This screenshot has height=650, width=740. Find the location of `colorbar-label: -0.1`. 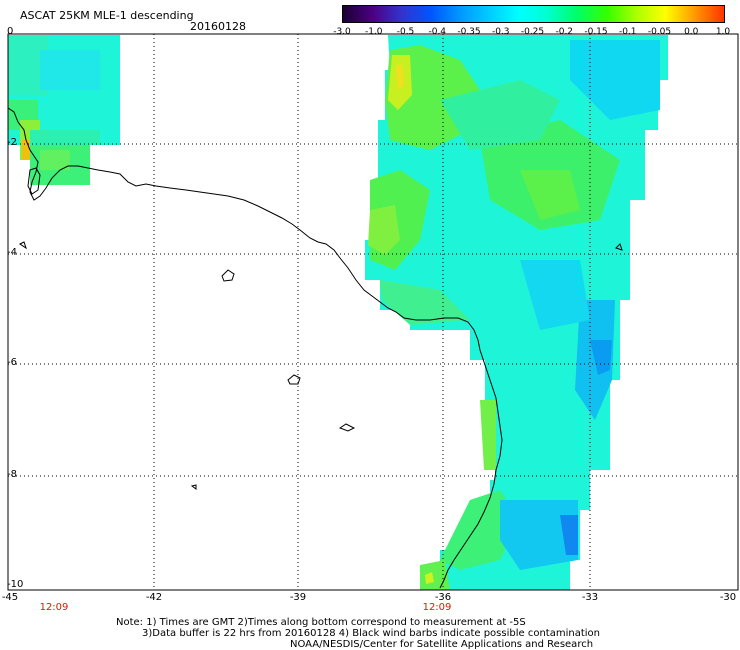

colorbar-label: -0.1 is located at coordinates (627, 32).